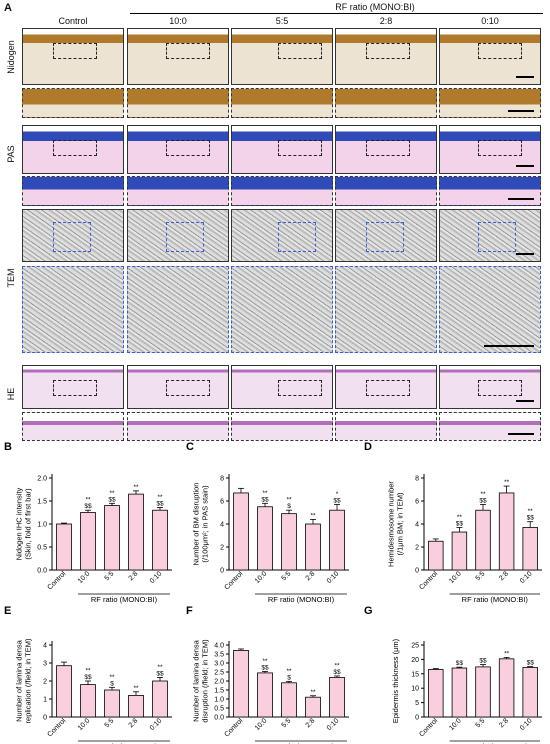 This screenshot has width=550, height=744. What do you see at coordinates (282, 309) in the screenshot?
I see `tem-micrograph-zoom` at bounding box center [282, 309].